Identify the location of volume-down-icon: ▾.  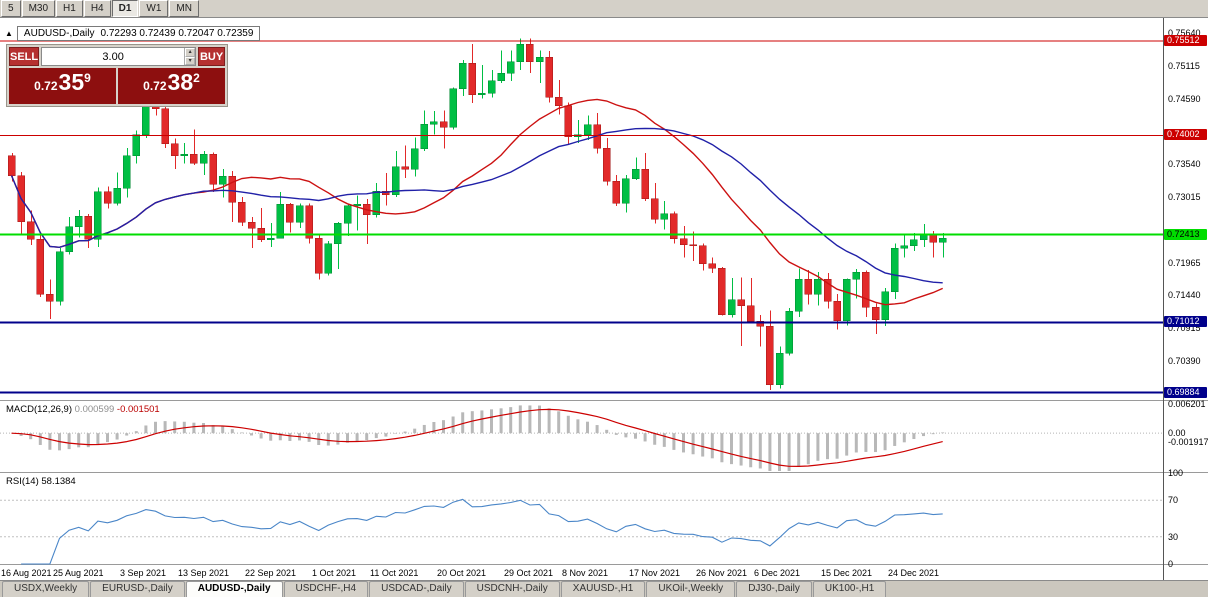
(190, 60).